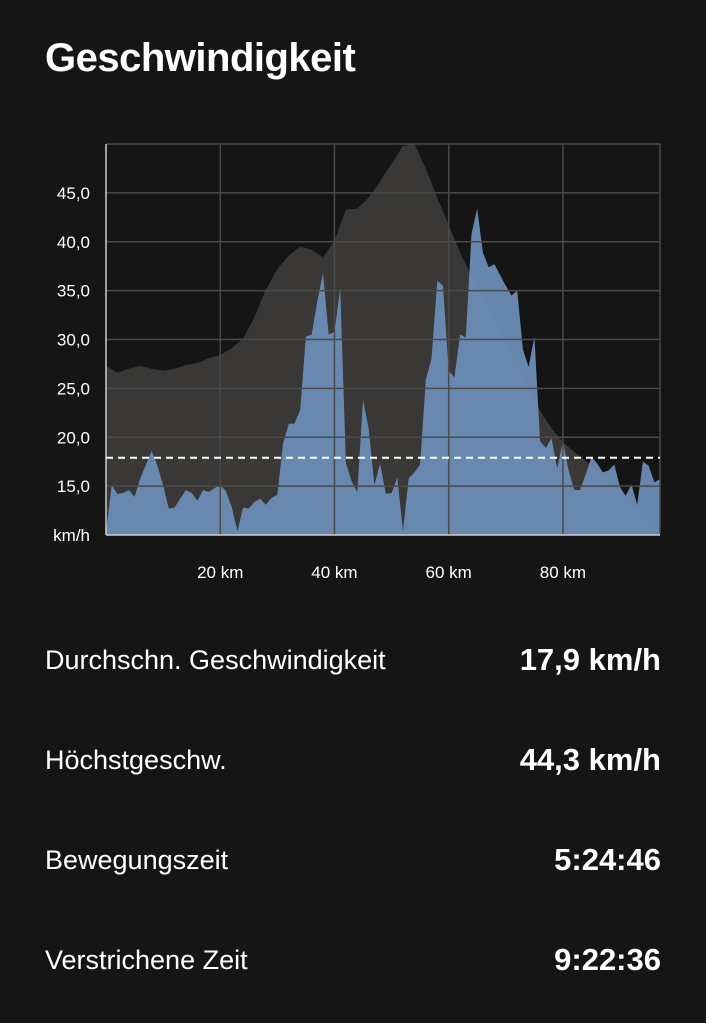  Describe the element at coordinates (220, 572) in the screenshot. I see `x-tick-label: 20 km` at that location.